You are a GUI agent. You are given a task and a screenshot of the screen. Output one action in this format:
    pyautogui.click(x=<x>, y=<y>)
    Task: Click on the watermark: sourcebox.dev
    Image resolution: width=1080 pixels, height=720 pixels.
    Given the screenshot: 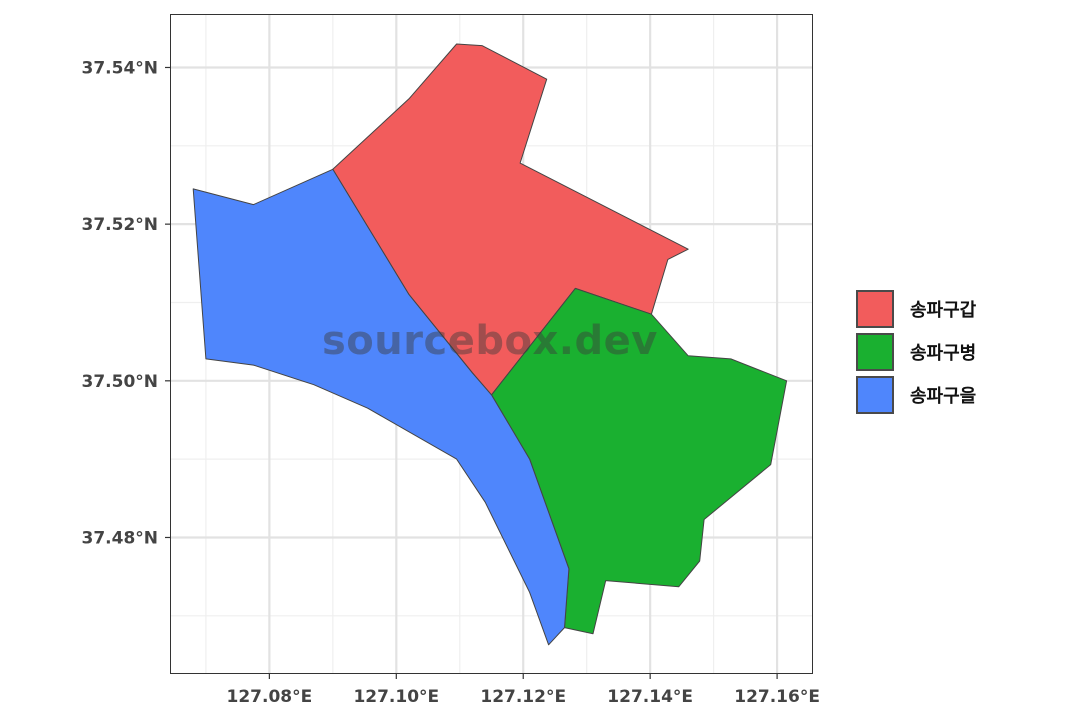 What is the action you would take?
    pyautogui.click(x=490, y=341)
    